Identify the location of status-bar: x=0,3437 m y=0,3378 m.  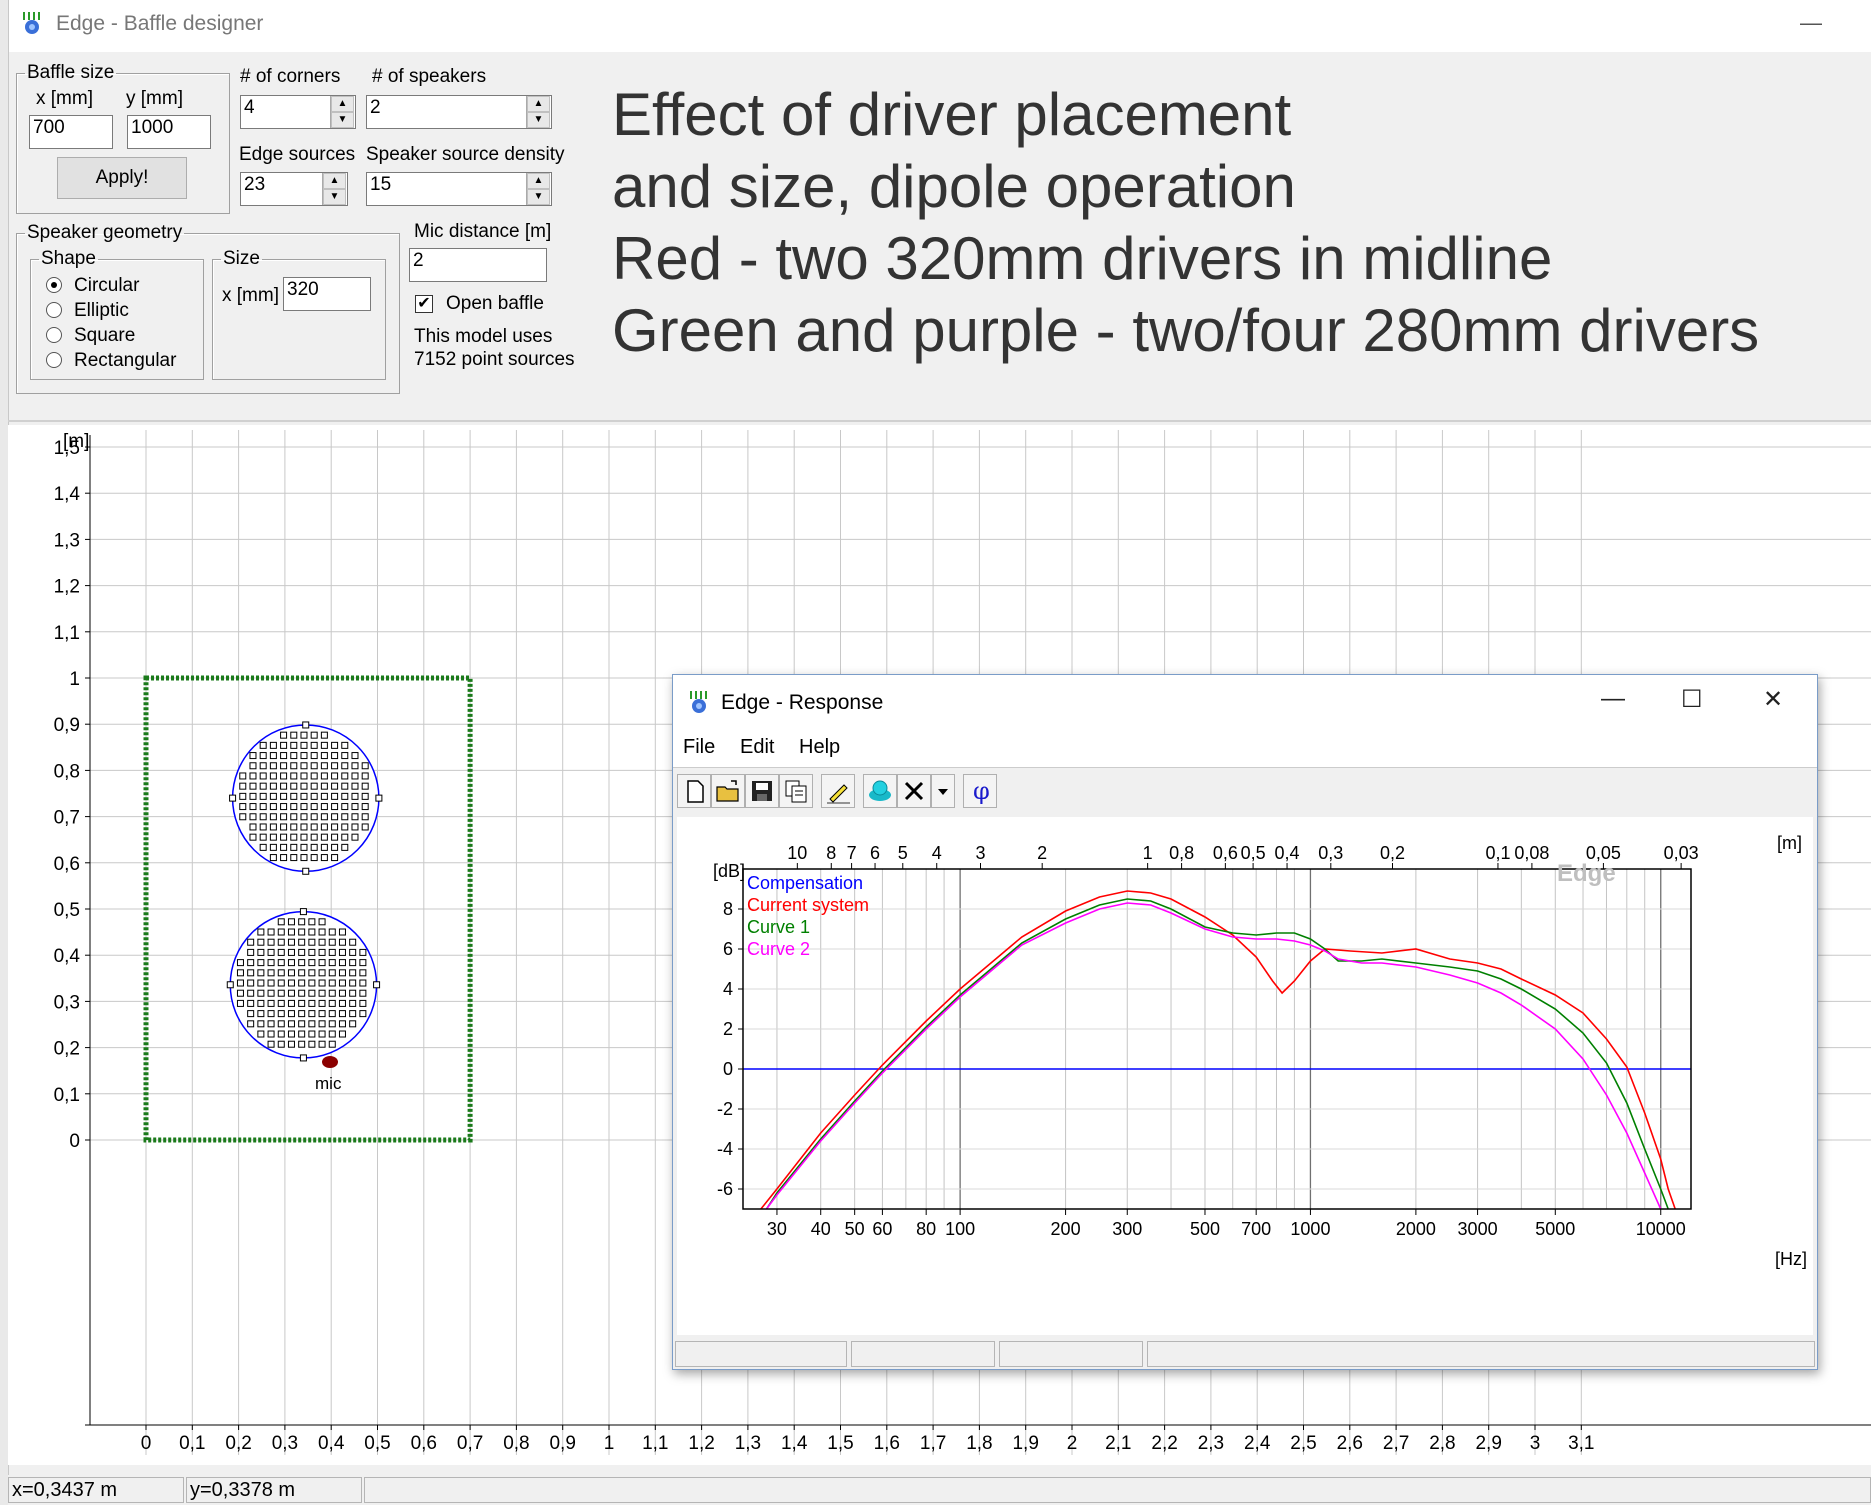
(939, 1490).